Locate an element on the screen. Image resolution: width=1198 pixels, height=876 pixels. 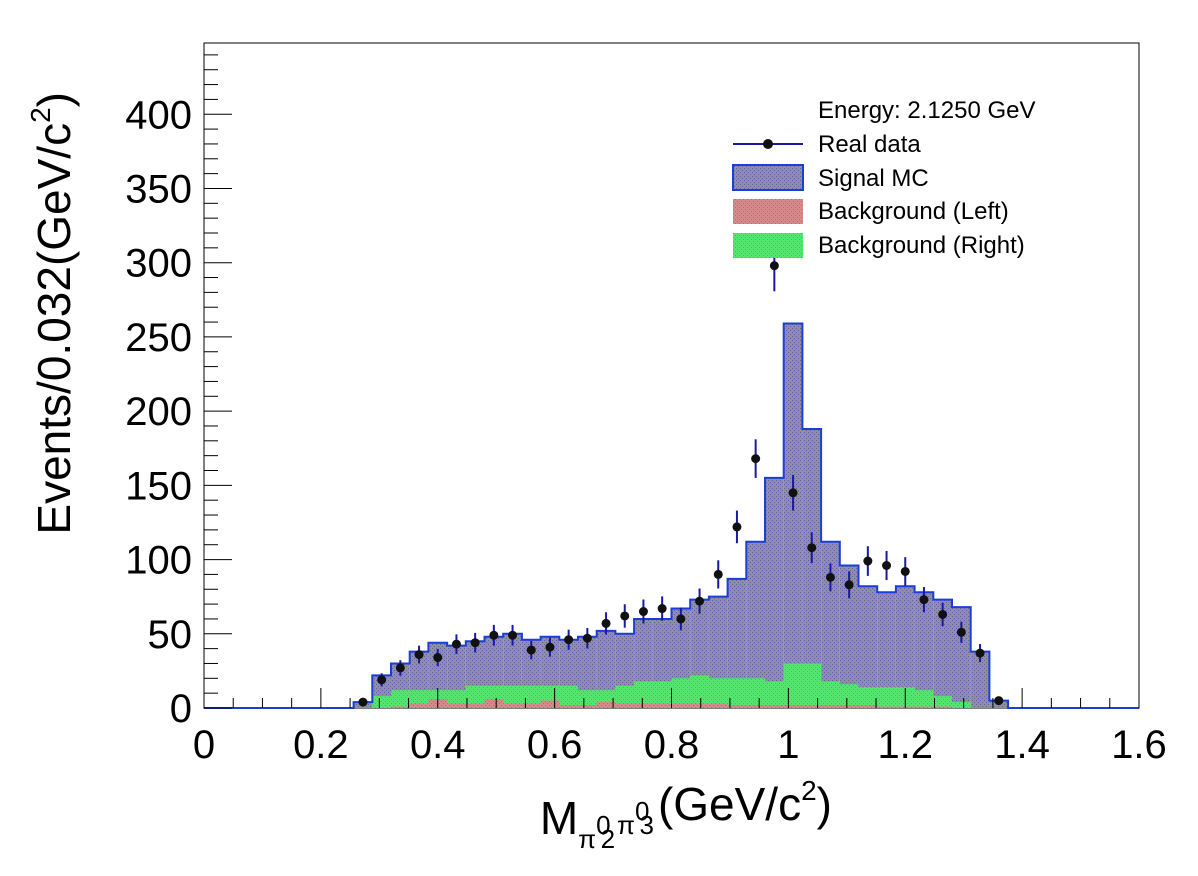
y-tick-label-6: 300 is located at coordinates (158, 264).